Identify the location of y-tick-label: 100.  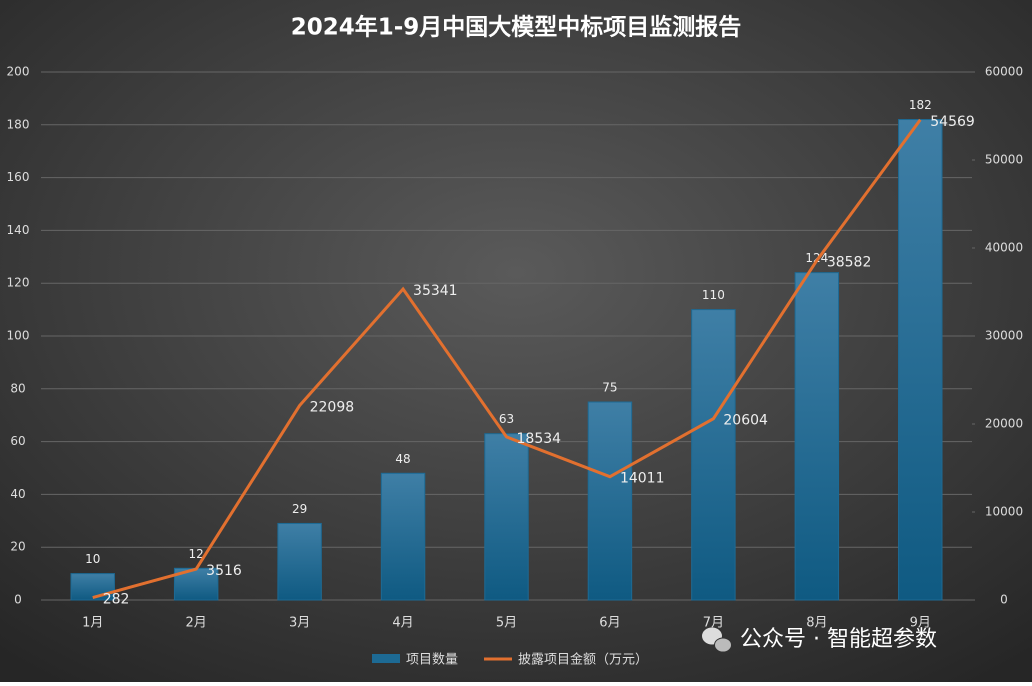
(18, 336).